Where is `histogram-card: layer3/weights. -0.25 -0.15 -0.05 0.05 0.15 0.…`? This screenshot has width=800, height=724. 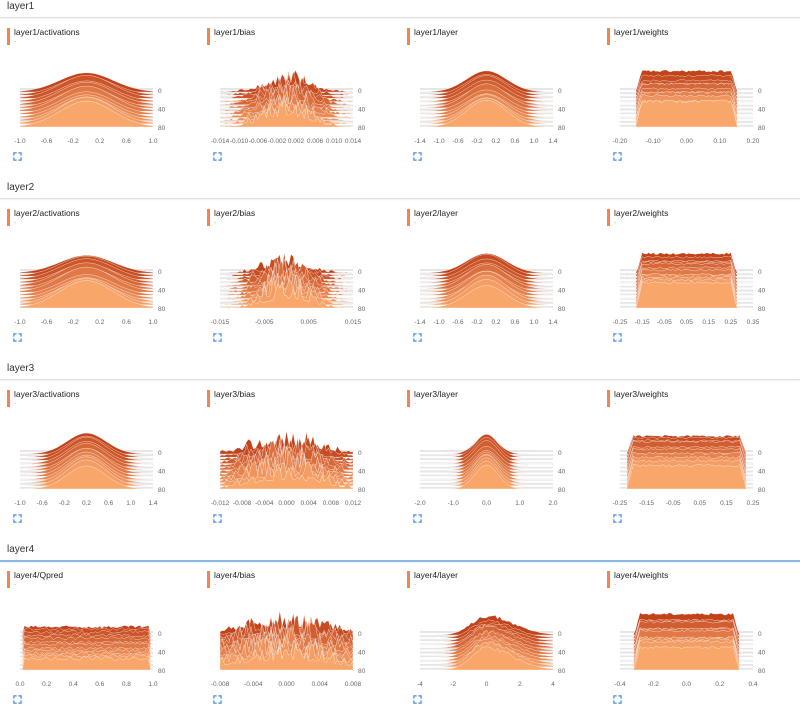 histogram-card: layer3/weights. -0.25 -0.15 -0.05 0.05 0.15 0.… is located at coordinates (700, 458).